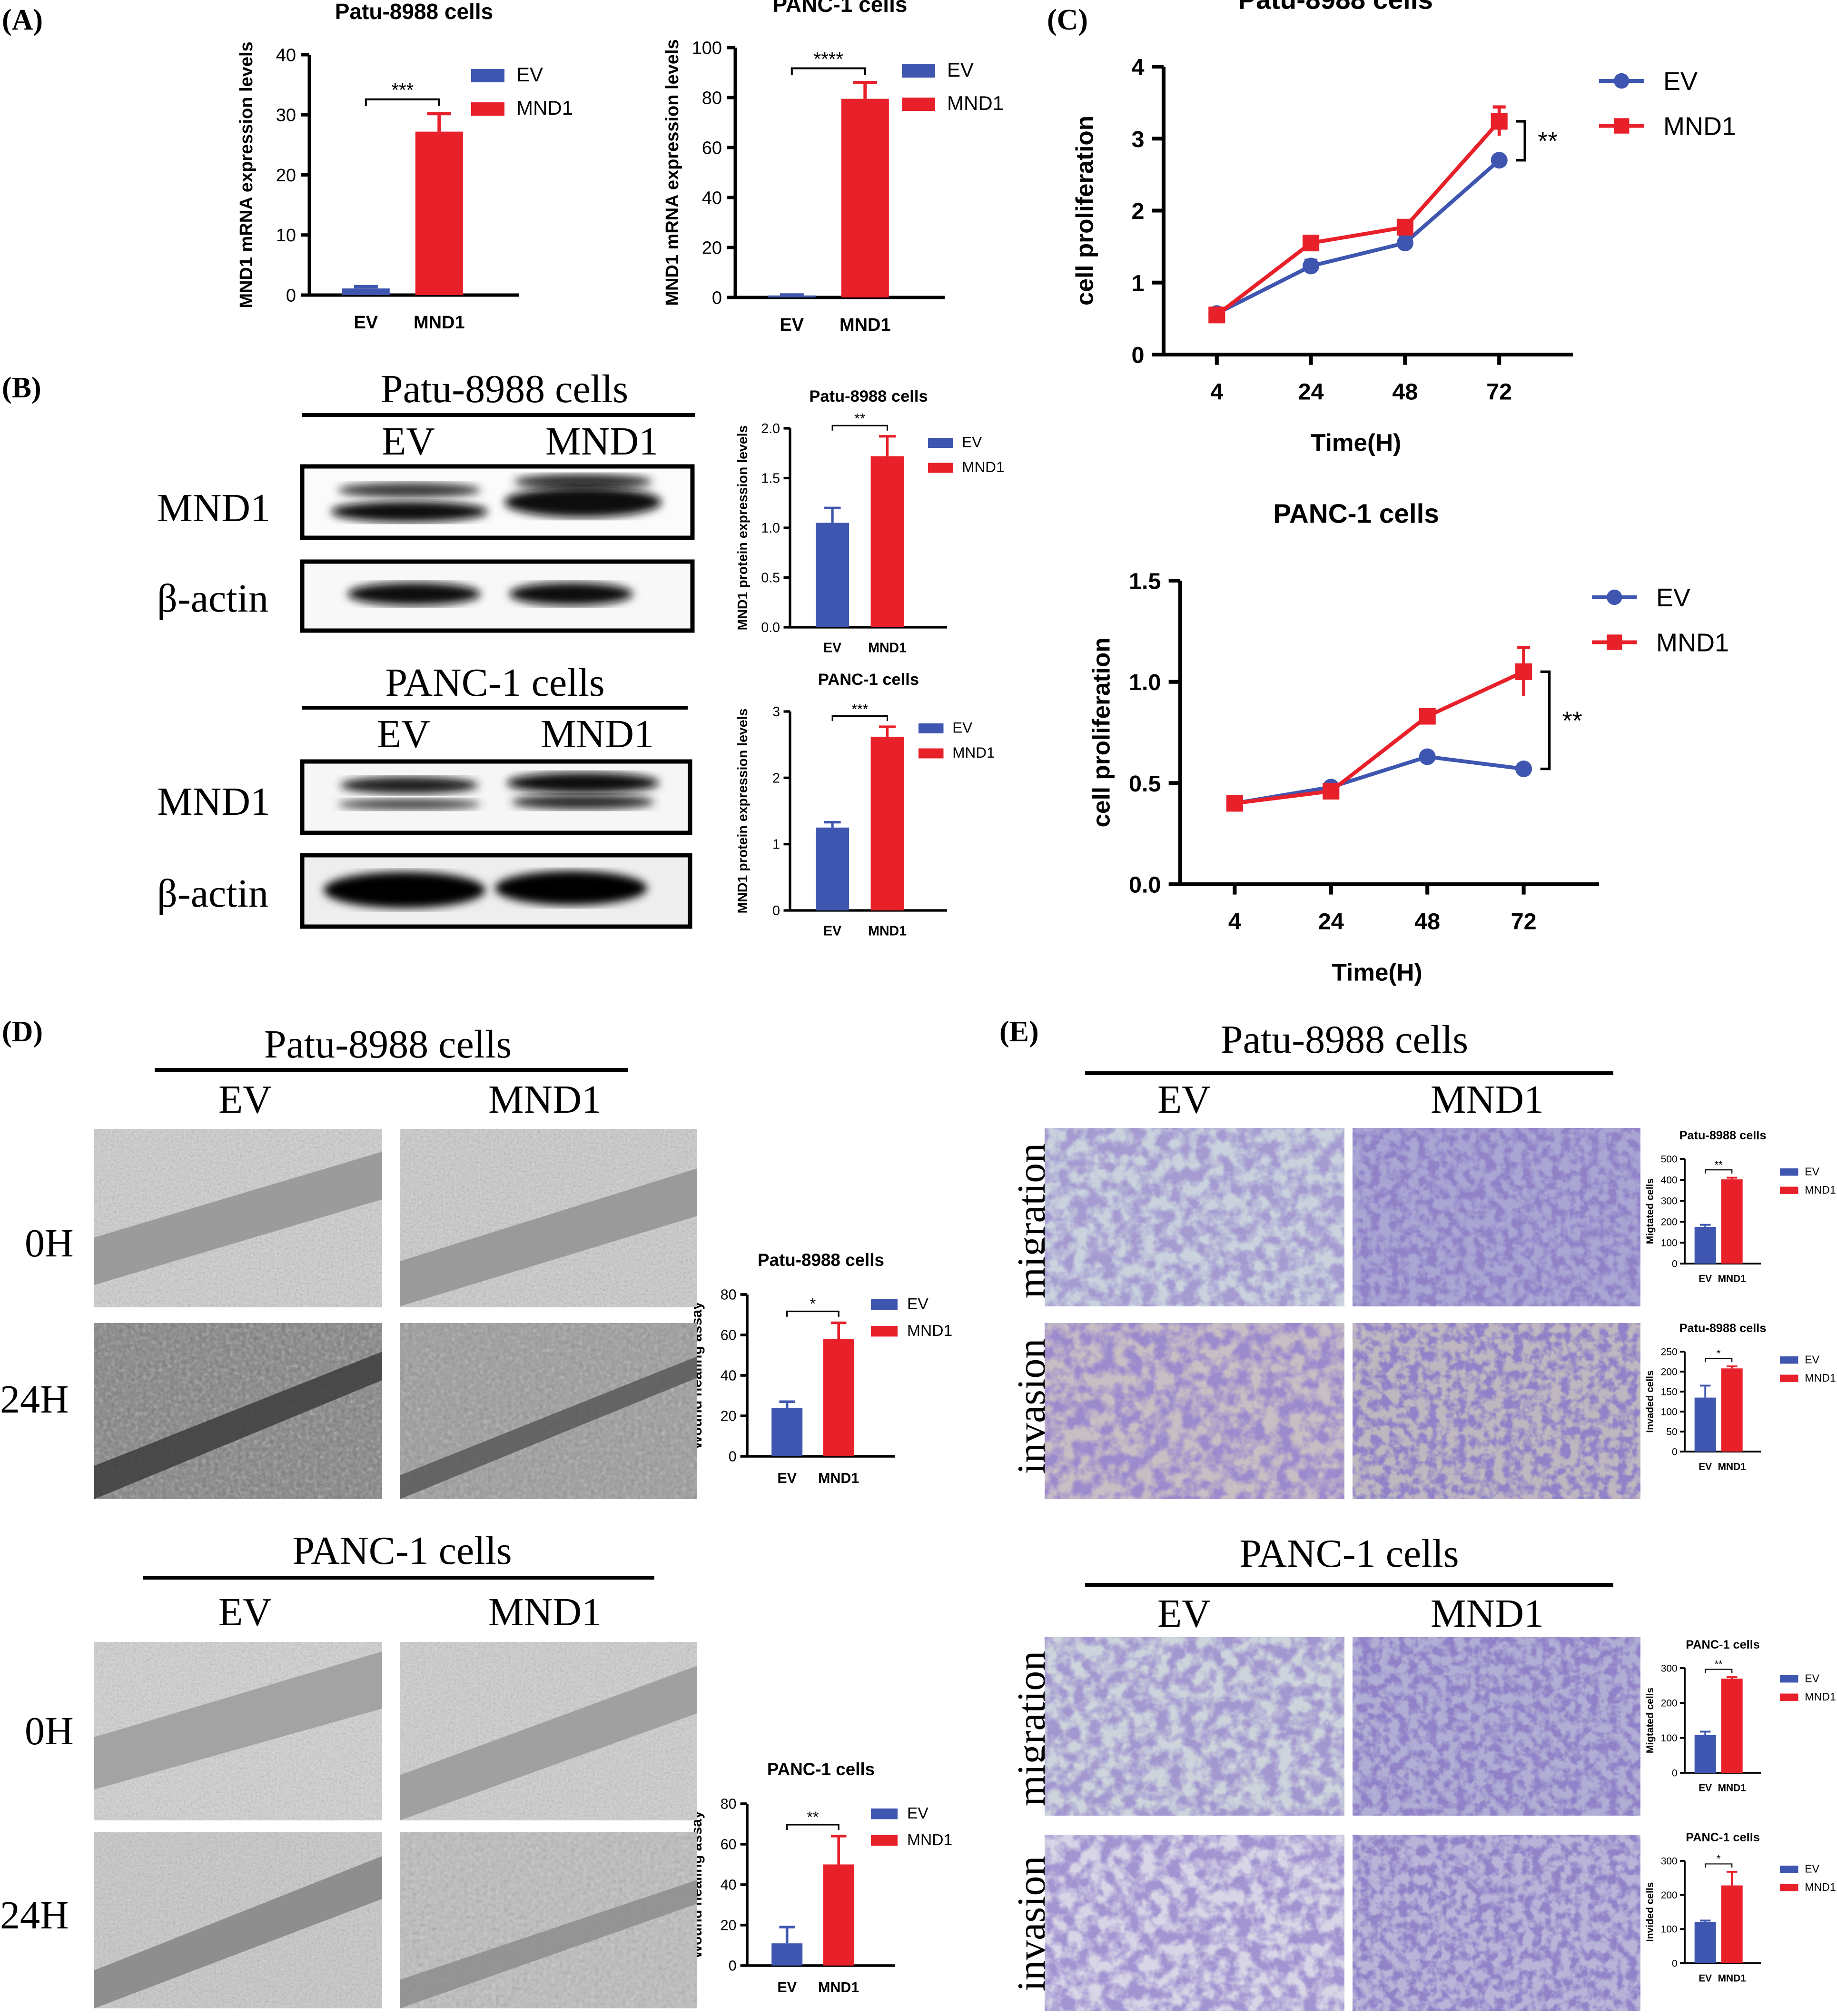 This screenshot has width=1837, height=2016. Describe the element at coordinates (402, 1551) in the screenshot. I see `wound-panc-title: PANC-1 cells` at that location.